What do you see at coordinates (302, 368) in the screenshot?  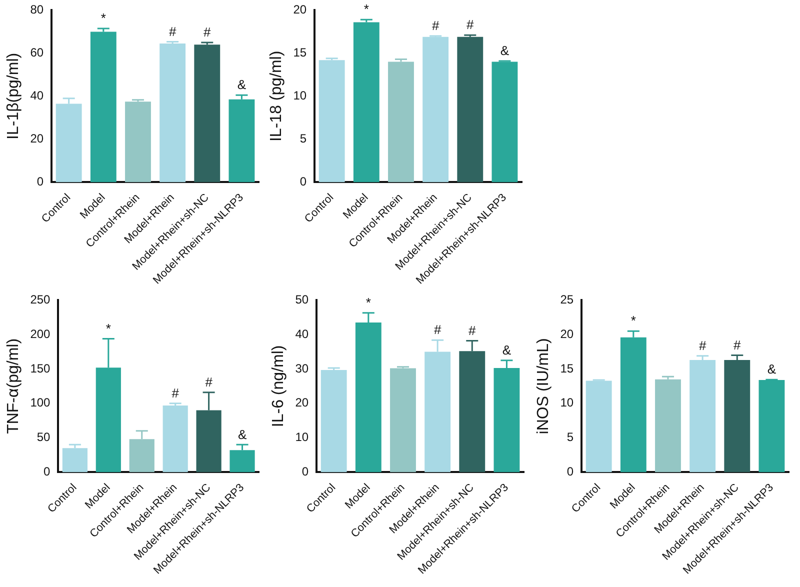 I see `y-tick-label: 30` at bounding box center [302, 368].